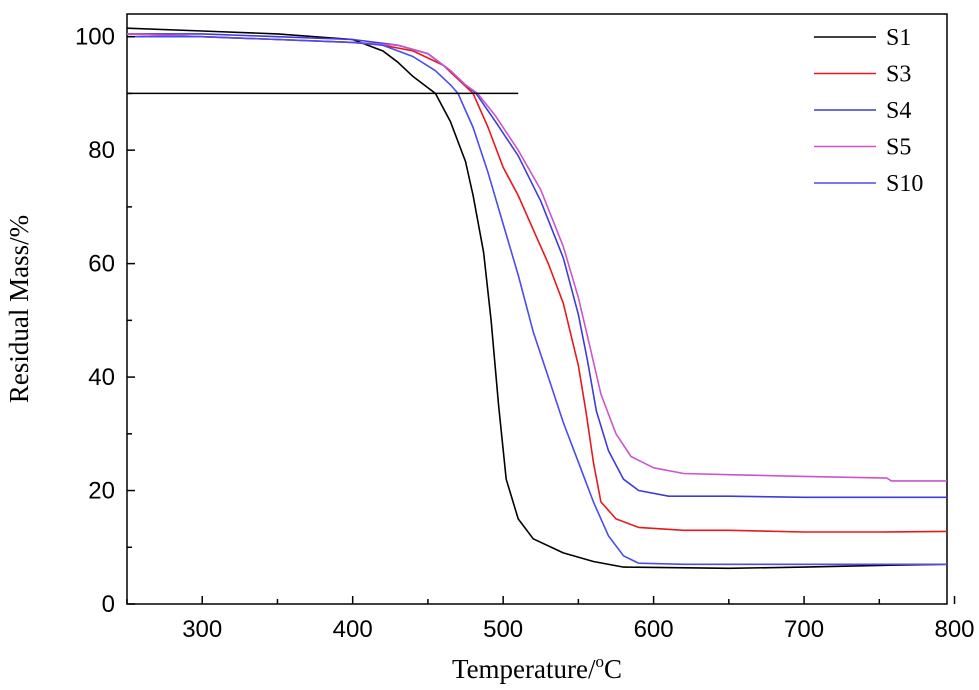 This screenshot has width=979, height=690. What do you see at coordinates (868, 111) in the screenshot?
I see `legend: S1 S3 S4 S5 S10` at bounding box center [868, 111].